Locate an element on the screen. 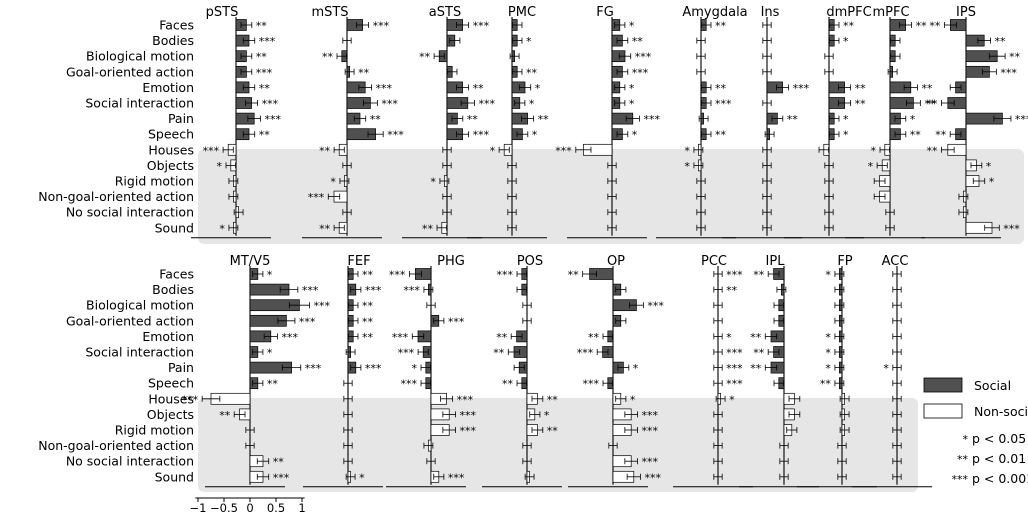 The width and height of the screenshot is (1028, 514). panel-op: OP*************************** is located at coordinates (616, 371).